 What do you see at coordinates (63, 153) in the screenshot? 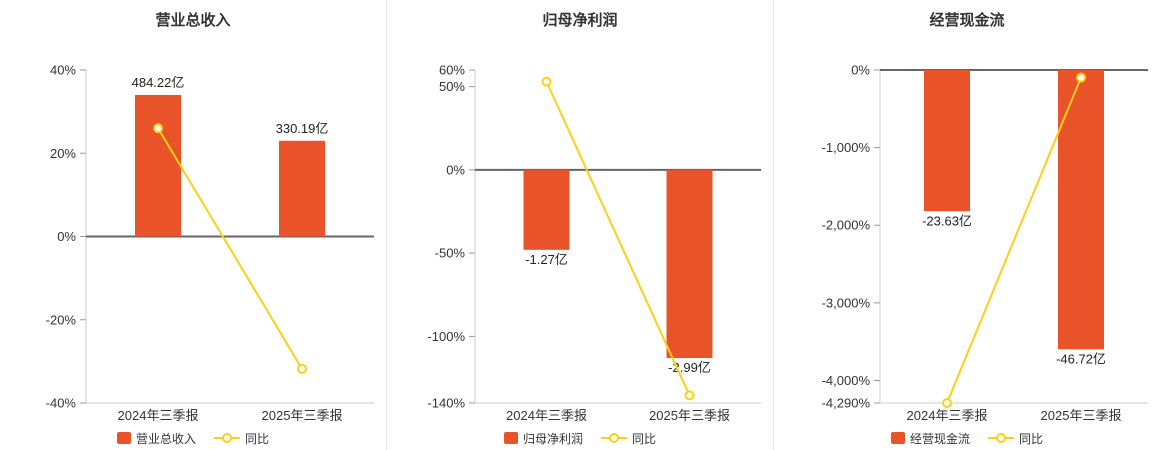
I see `y-axis-tick-label: 20%` at bounding box center [63, 153].